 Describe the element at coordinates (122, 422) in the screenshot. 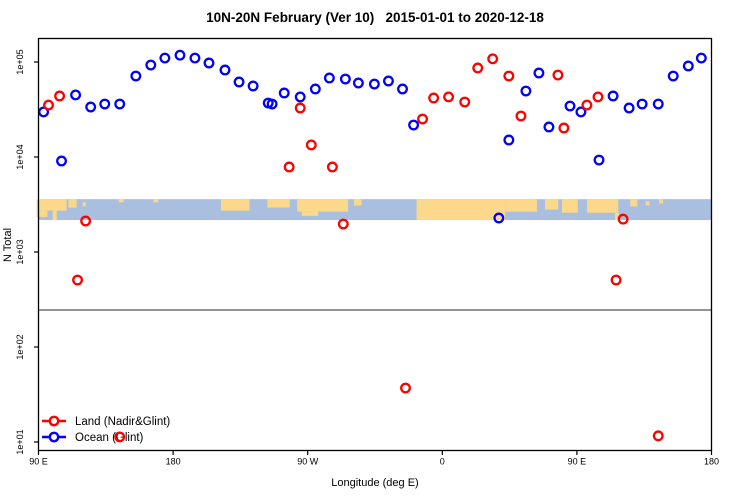

I see `legend-label-land: Land (Nadir&Glint)` at that location.